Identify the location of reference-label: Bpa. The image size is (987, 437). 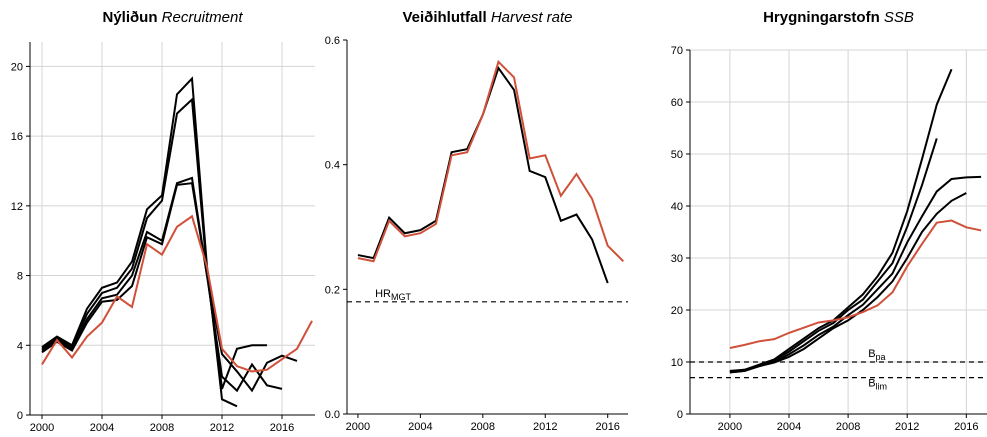
(876, 355).